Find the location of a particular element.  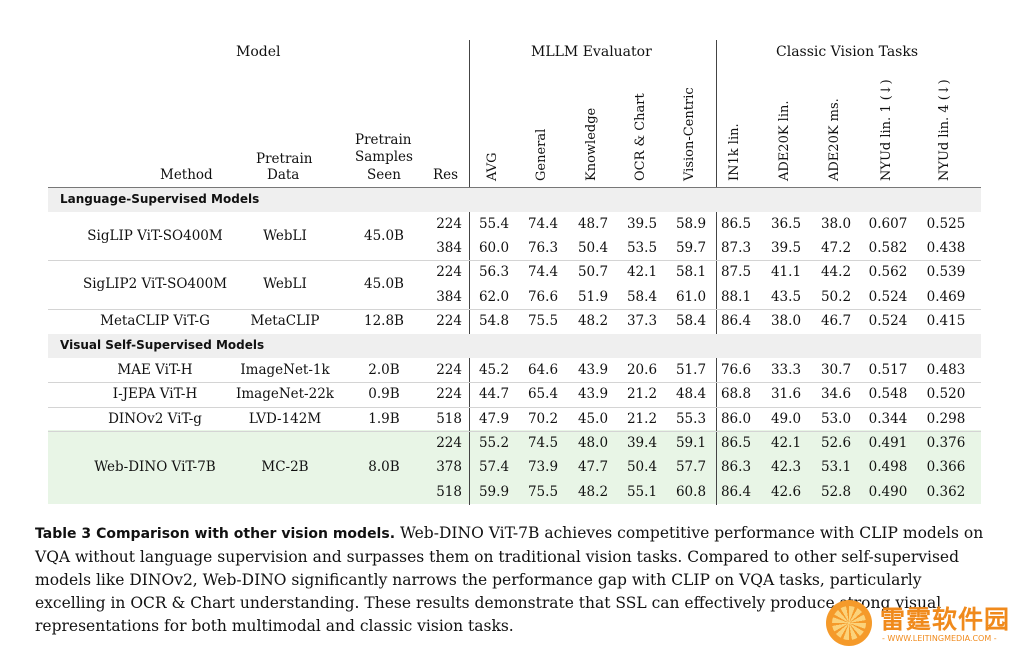

row-value: 31.6 is located at coordinates (786, 394).